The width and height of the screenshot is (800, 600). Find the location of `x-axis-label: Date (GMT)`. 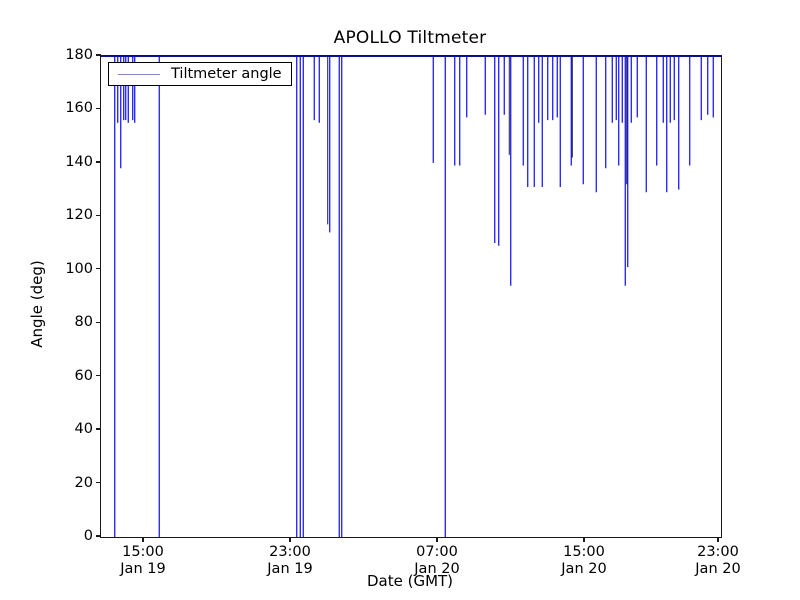

x-axis-label: Date (GMT) is located at coordinates (410, 581).